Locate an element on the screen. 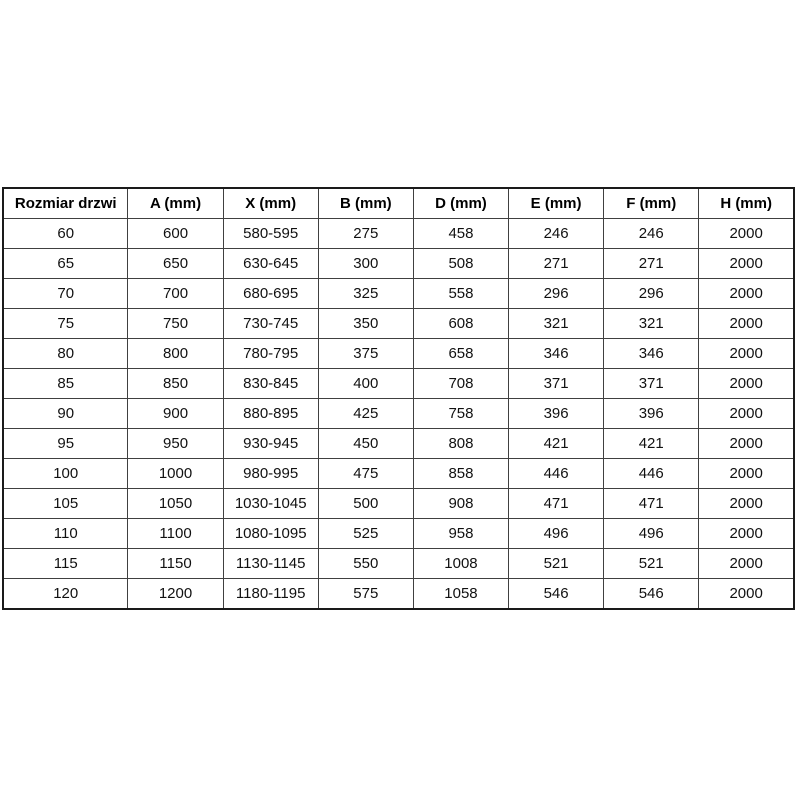 This screenshot has height=800, width=800. table-cell: 1000 is located at coordinates (175, 473).